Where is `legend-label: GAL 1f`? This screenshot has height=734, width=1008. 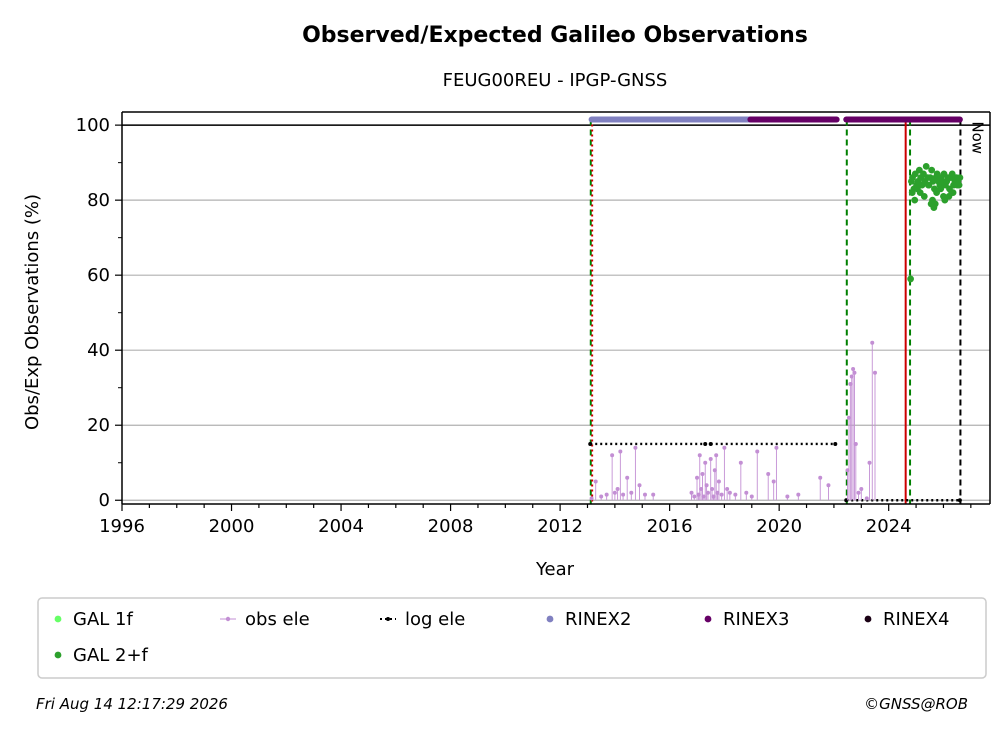
legend-label: GAL 1f is located at coordinates (103, 619).